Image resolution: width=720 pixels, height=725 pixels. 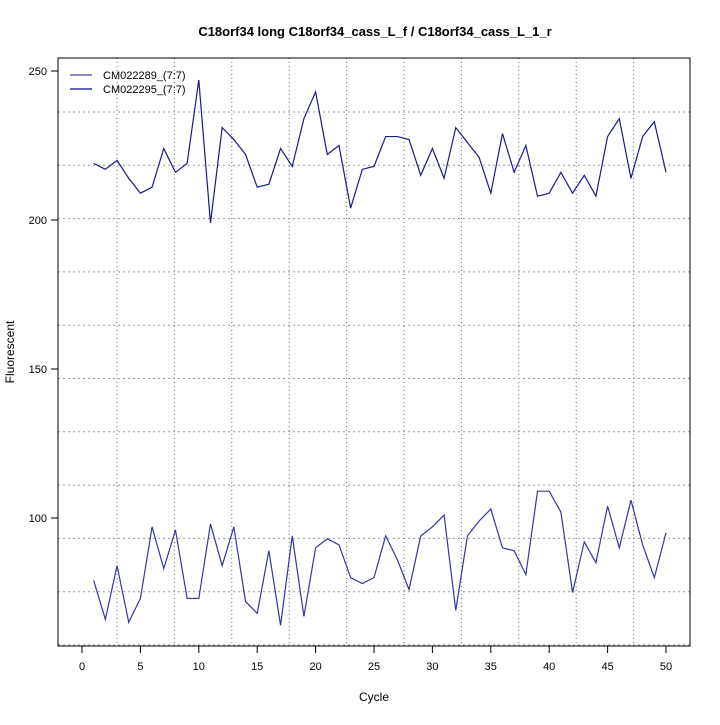 I want to click on x-tick-label: 5, so click(x=140, y=667).